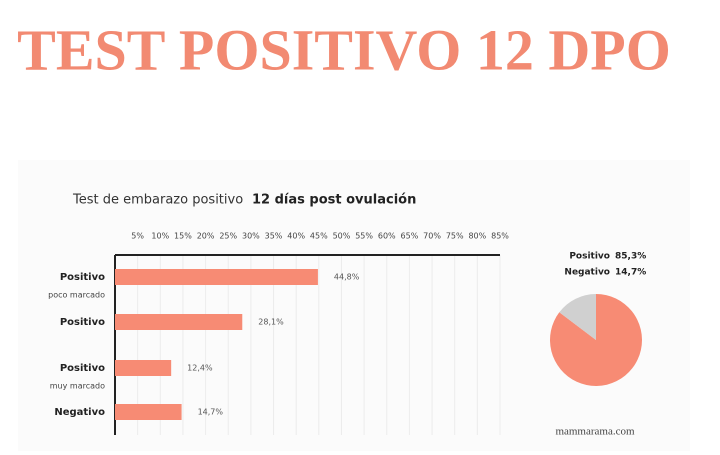 The image size is (720, 455). Describe the element at coordinates (157, 200) in the screenshot. I see `chart-title: Test de embarazo positivo` at that location.